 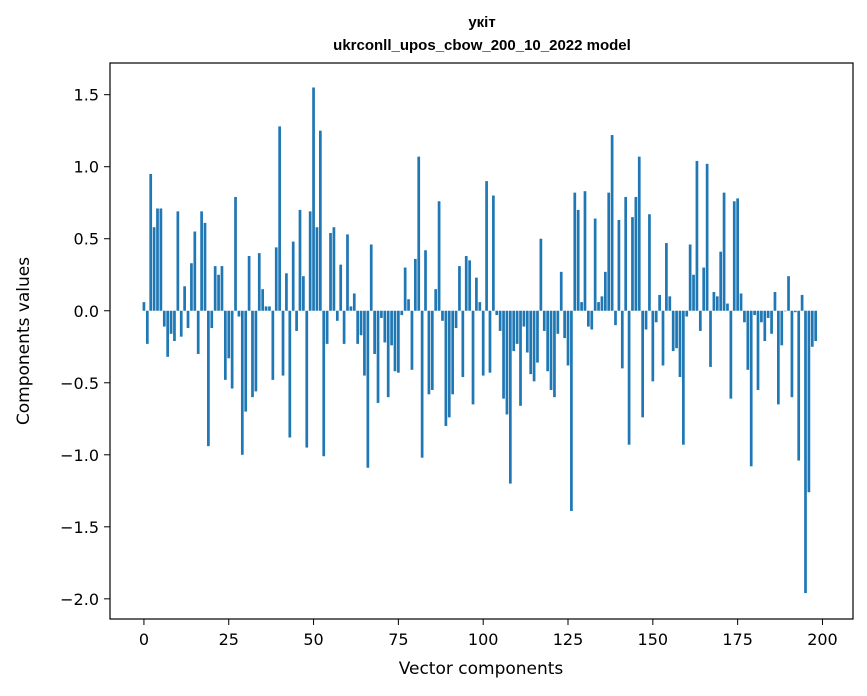 I want to click on x-tick-label: 175, so click(x=737, y=639).